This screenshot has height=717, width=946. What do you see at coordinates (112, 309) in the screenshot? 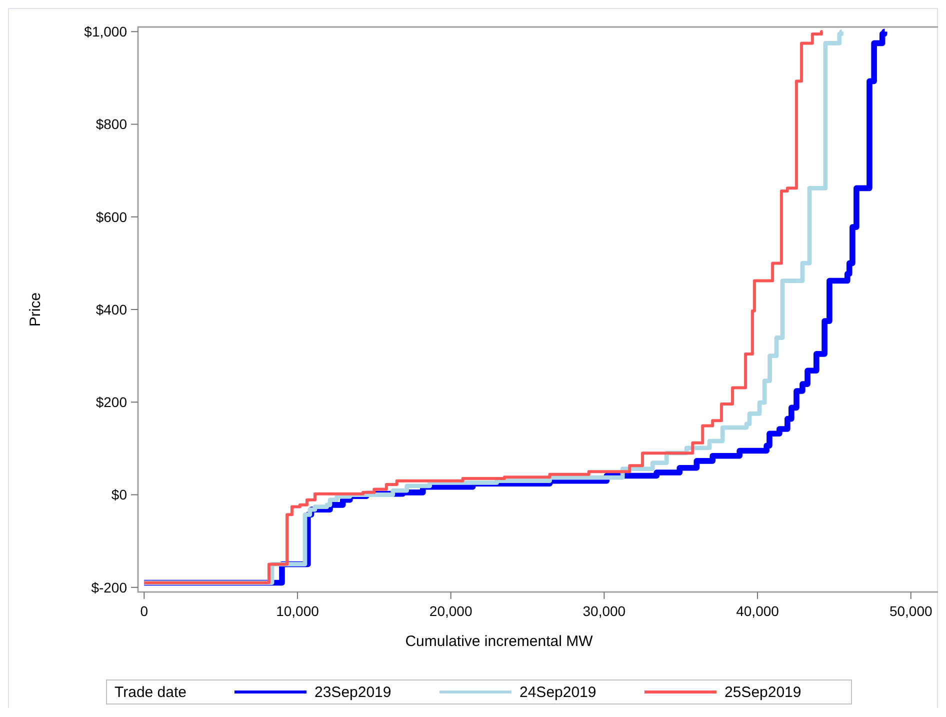
I see `y-tick-label: $400` at bounding box center [112, 309].